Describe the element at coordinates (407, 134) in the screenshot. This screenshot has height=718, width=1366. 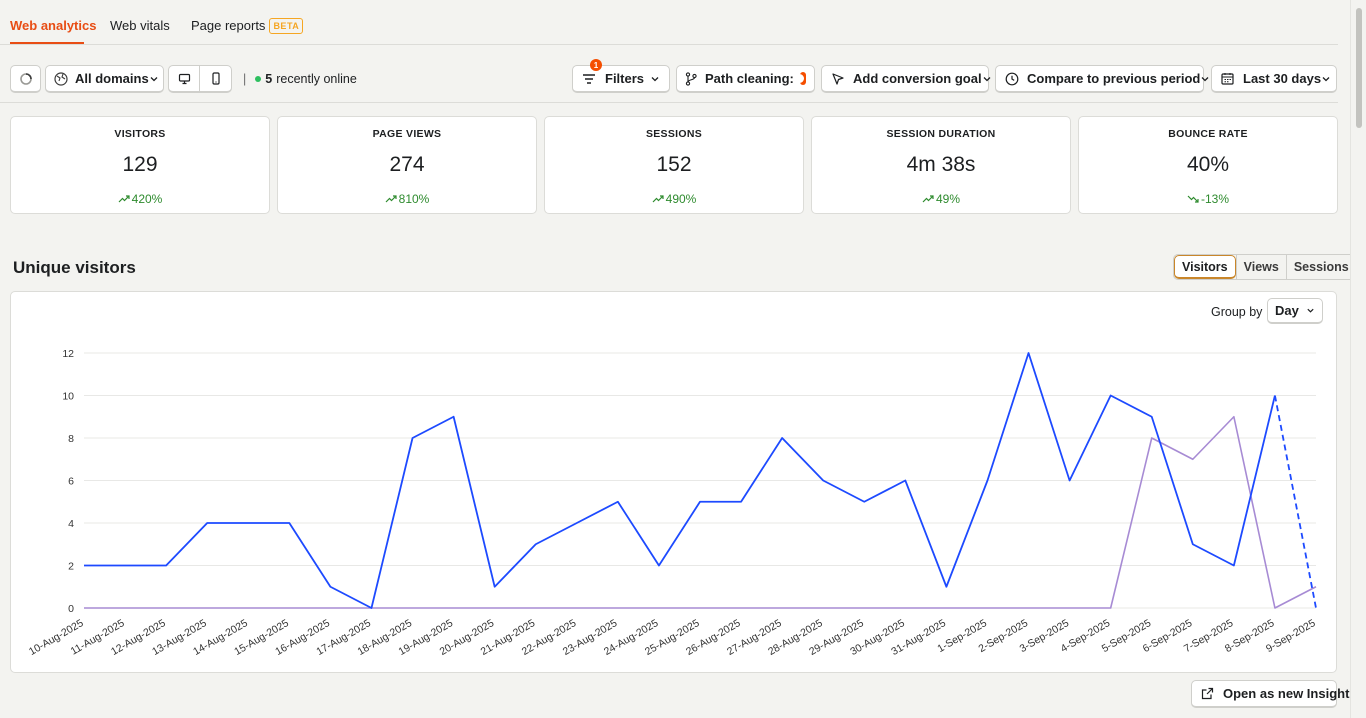
I see `metric-label: PAGE VIEWS` at that location.